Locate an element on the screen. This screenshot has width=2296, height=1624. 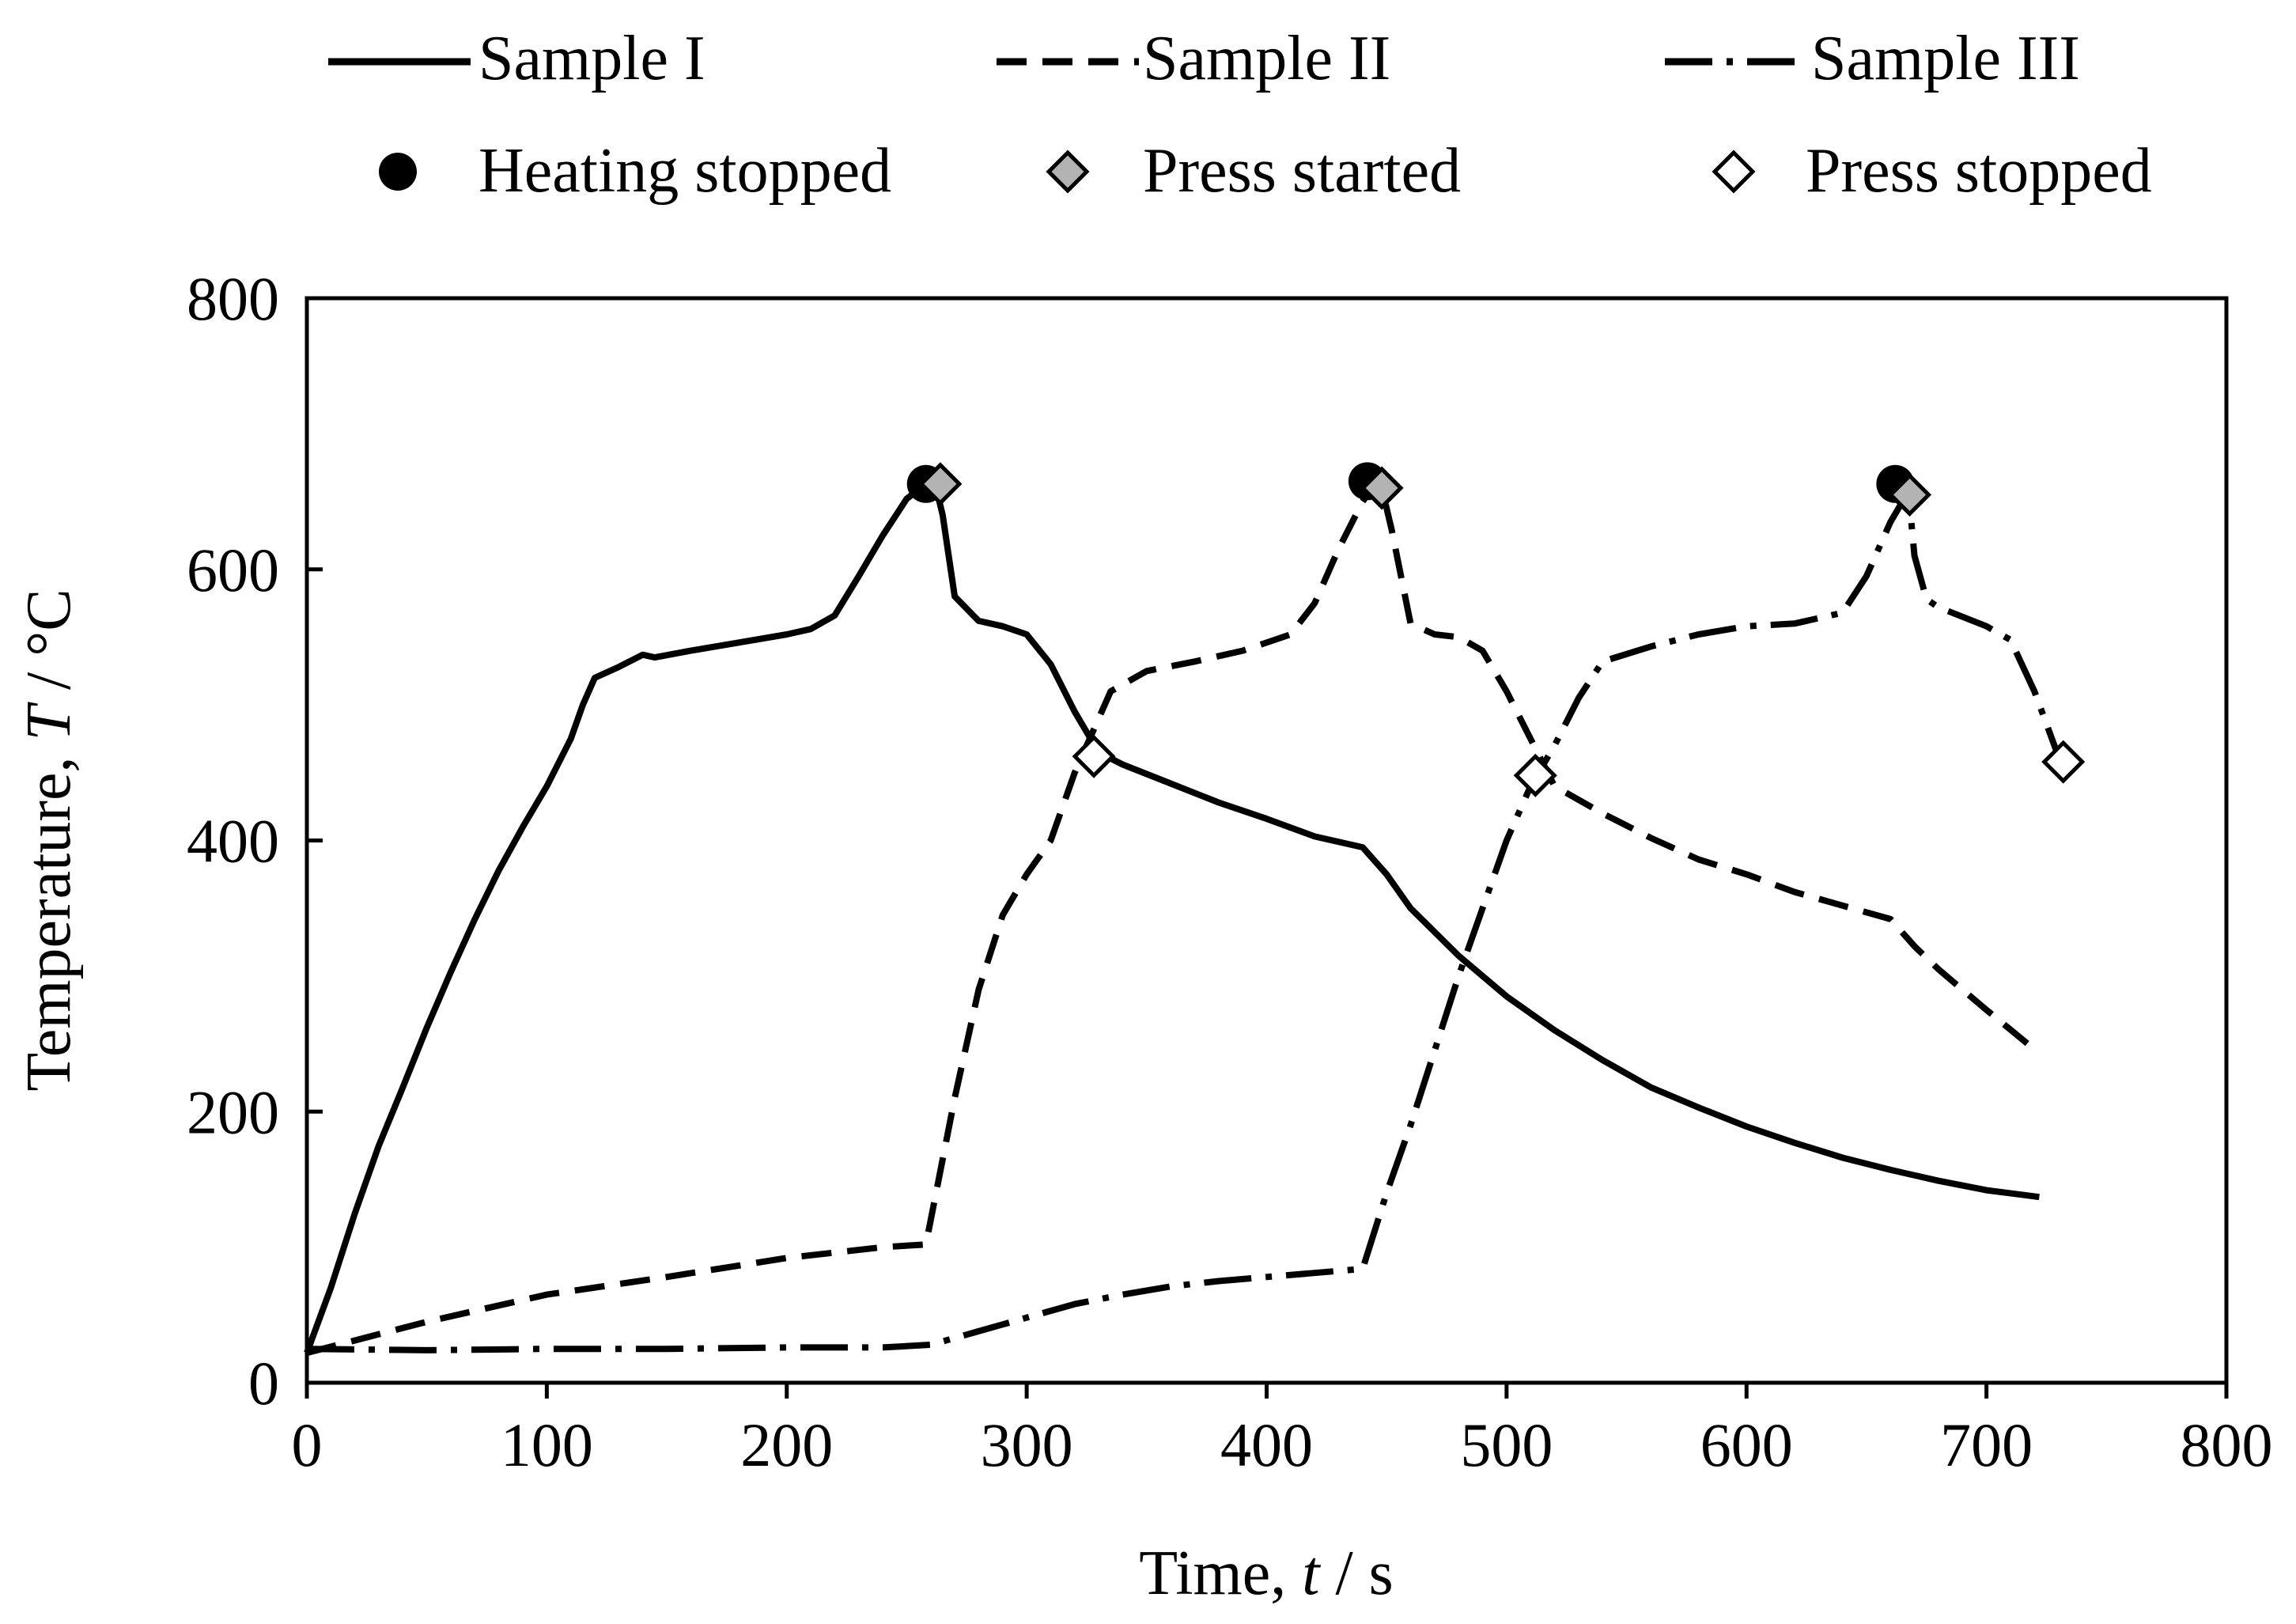
legend-entry-press-stopped: Press stopped is located at coordinates (1932, 171).